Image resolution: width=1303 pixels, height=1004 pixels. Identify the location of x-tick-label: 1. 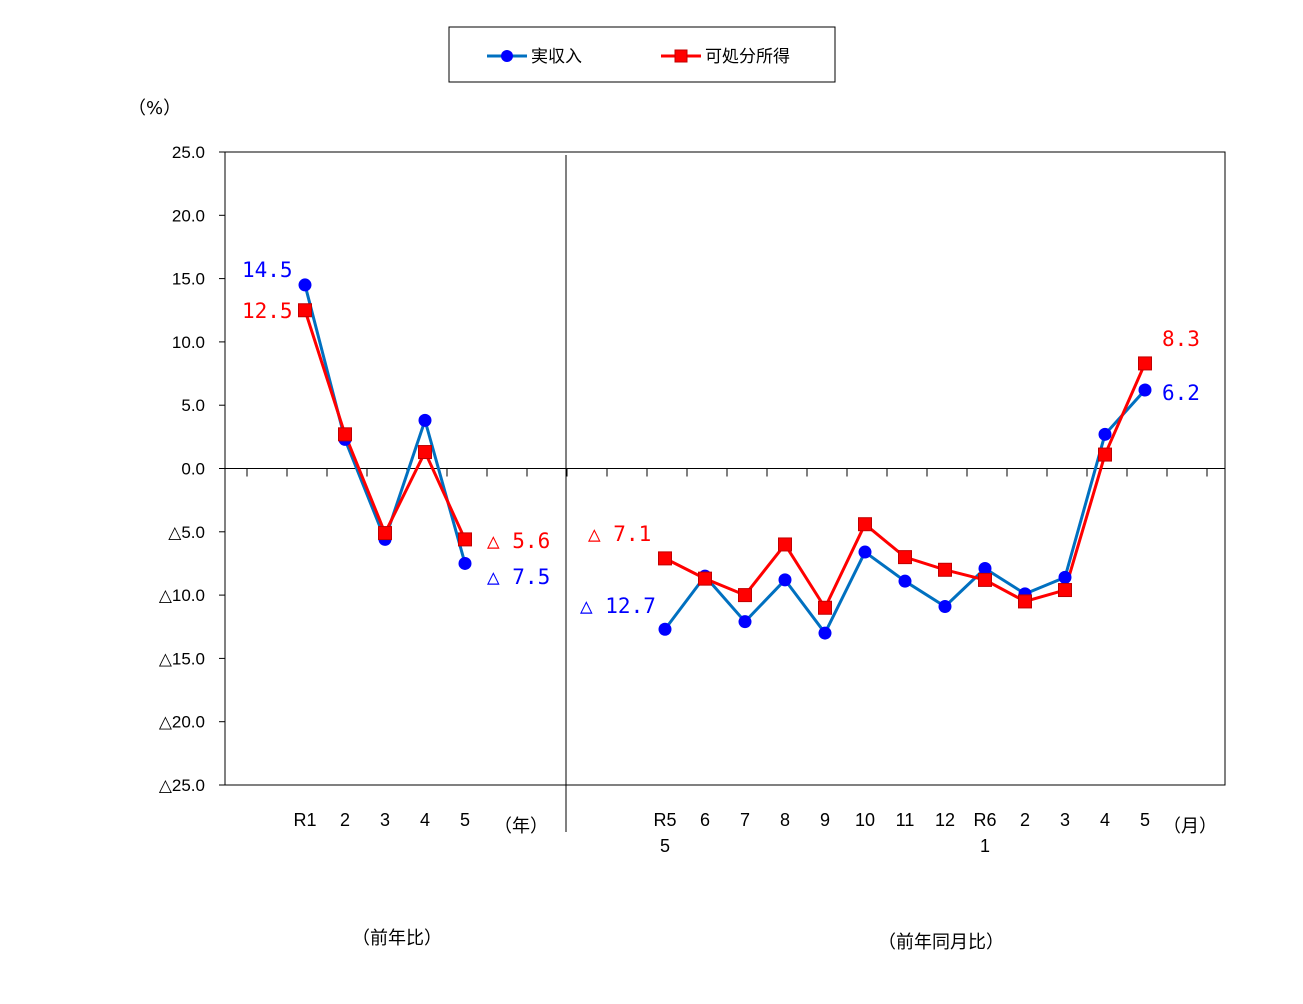
(985, 846).